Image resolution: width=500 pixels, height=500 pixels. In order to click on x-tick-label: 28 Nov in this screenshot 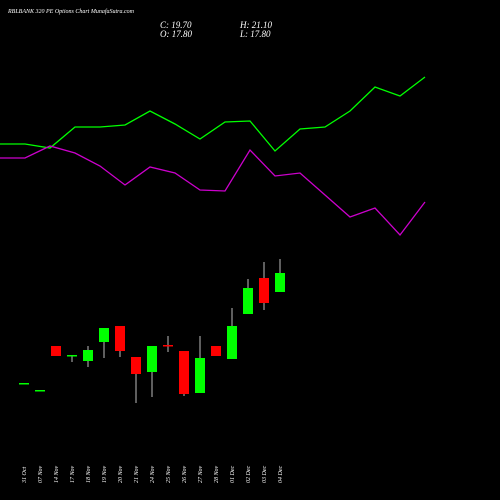, I will do `click(217, 474)`.